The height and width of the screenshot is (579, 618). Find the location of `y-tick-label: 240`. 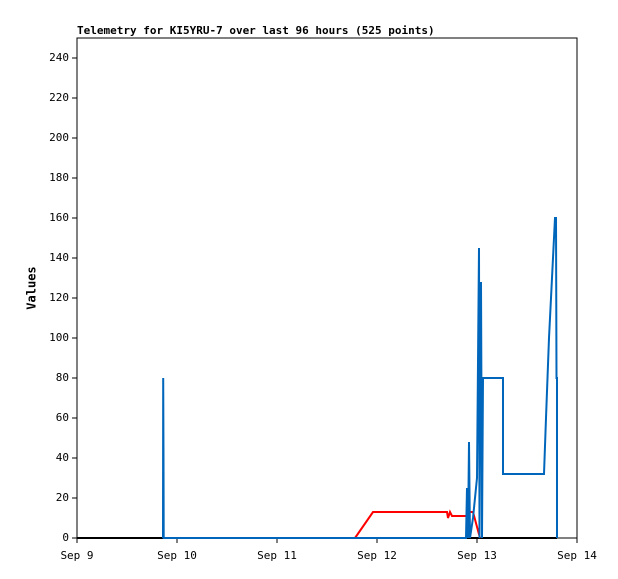

y-tick-label: 240 is located at coordinates (59, 57).